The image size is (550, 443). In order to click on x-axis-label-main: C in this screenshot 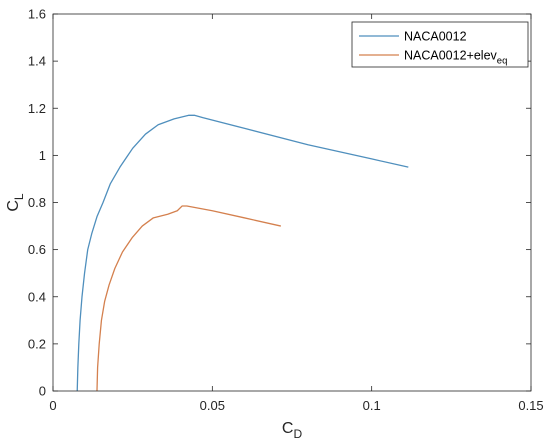, I will do `click(288, 428)`.